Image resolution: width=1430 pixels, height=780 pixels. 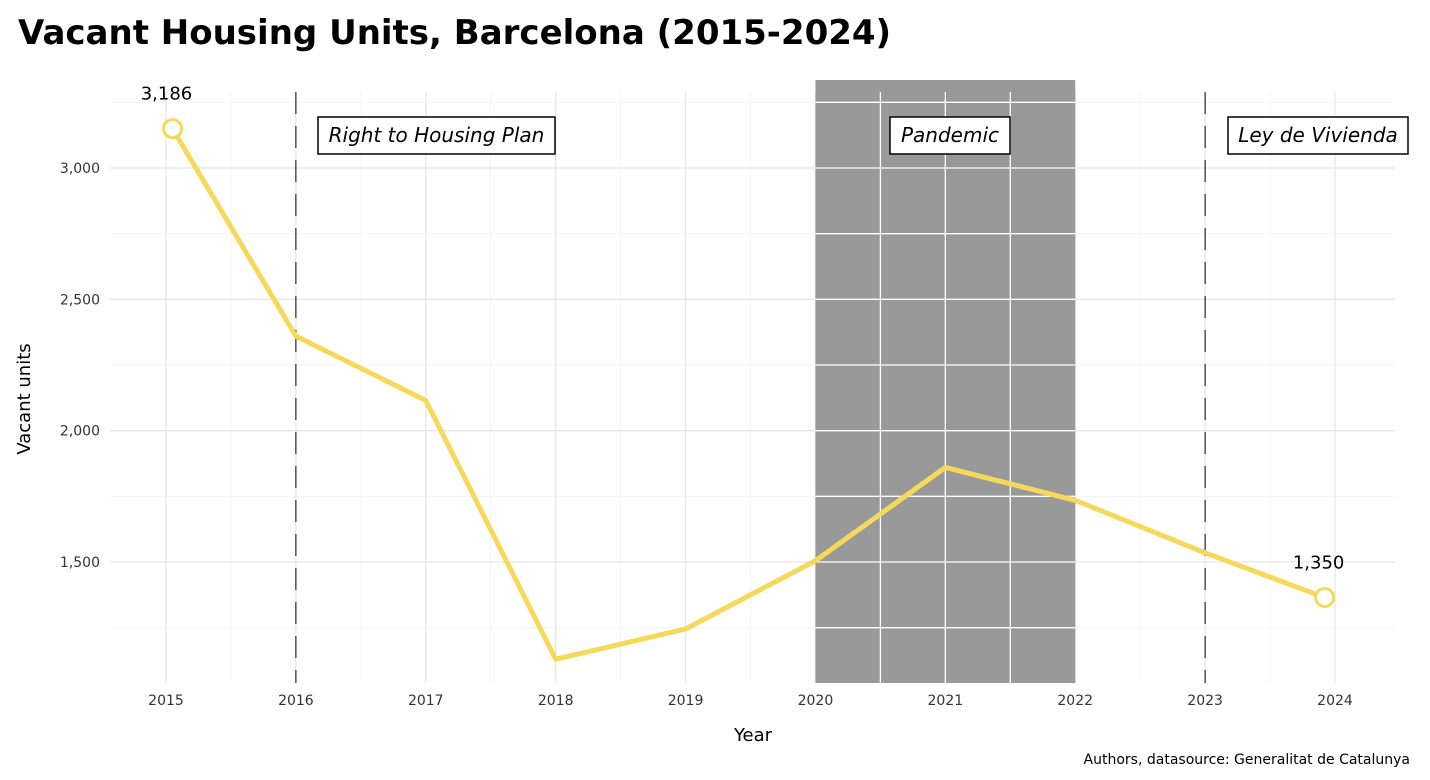 I want to click on x-tick-label: 2019, so click(x=686, y=701).